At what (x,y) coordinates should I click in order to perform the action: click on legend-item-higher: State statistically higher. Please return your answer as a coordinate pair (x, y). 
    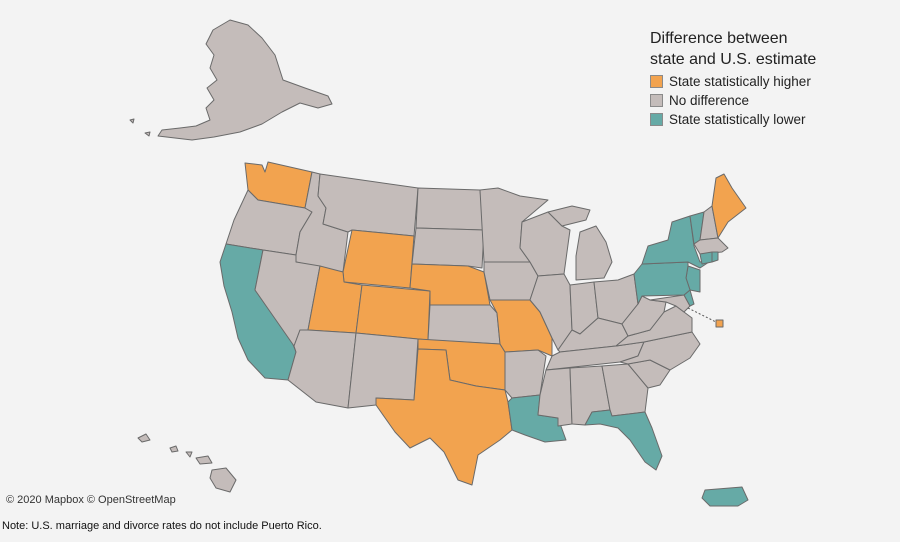
    Looking at the image, I should click on (733, 81).